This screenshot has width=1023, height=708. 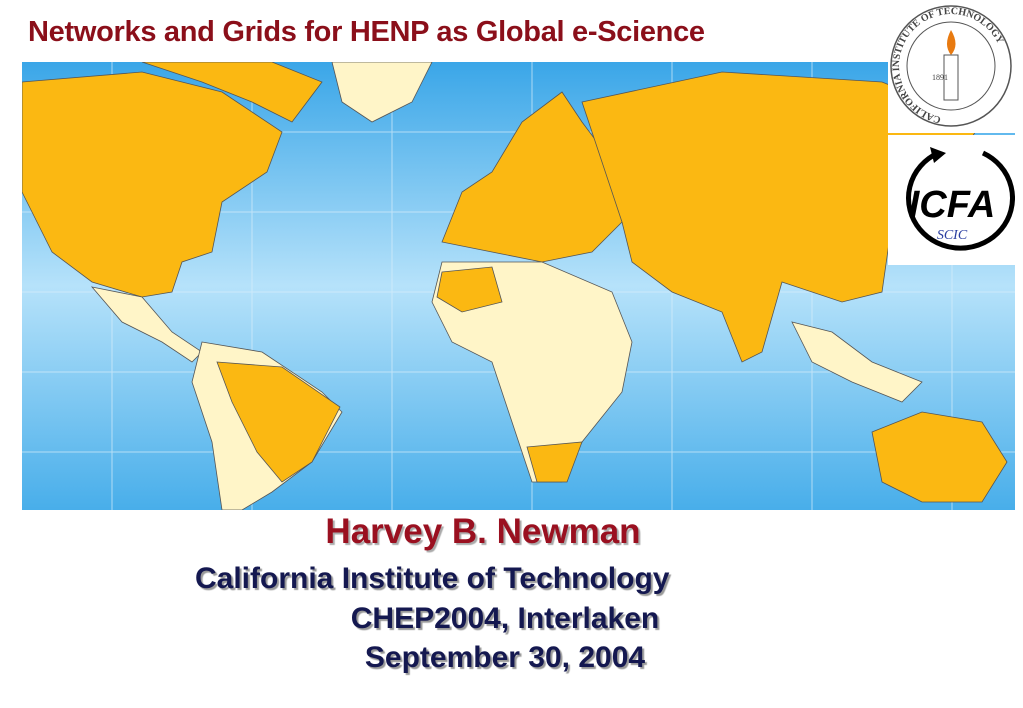 I want to click on affiliation: California Institute of Technology, so click(x=432, y=578).